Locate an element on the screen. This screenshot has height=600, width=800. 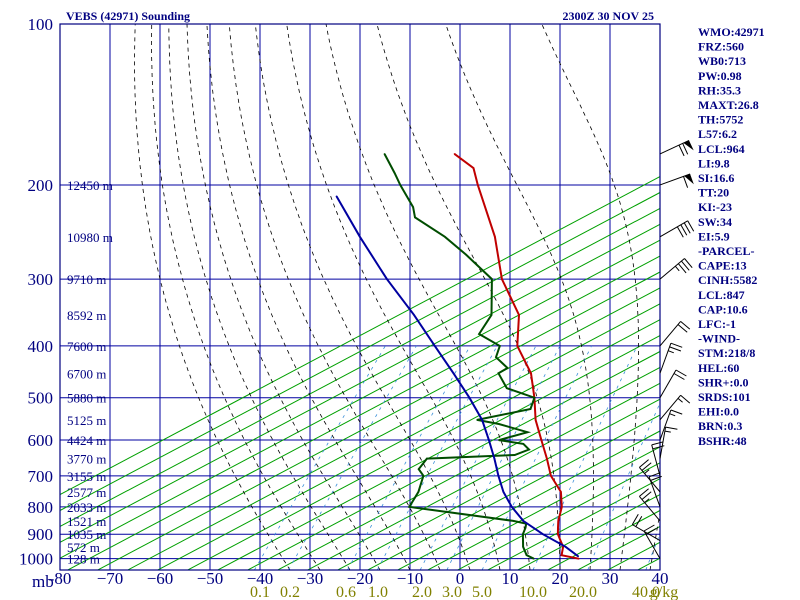
pressure-label-700: 700 is located at coordinates (41, 476).